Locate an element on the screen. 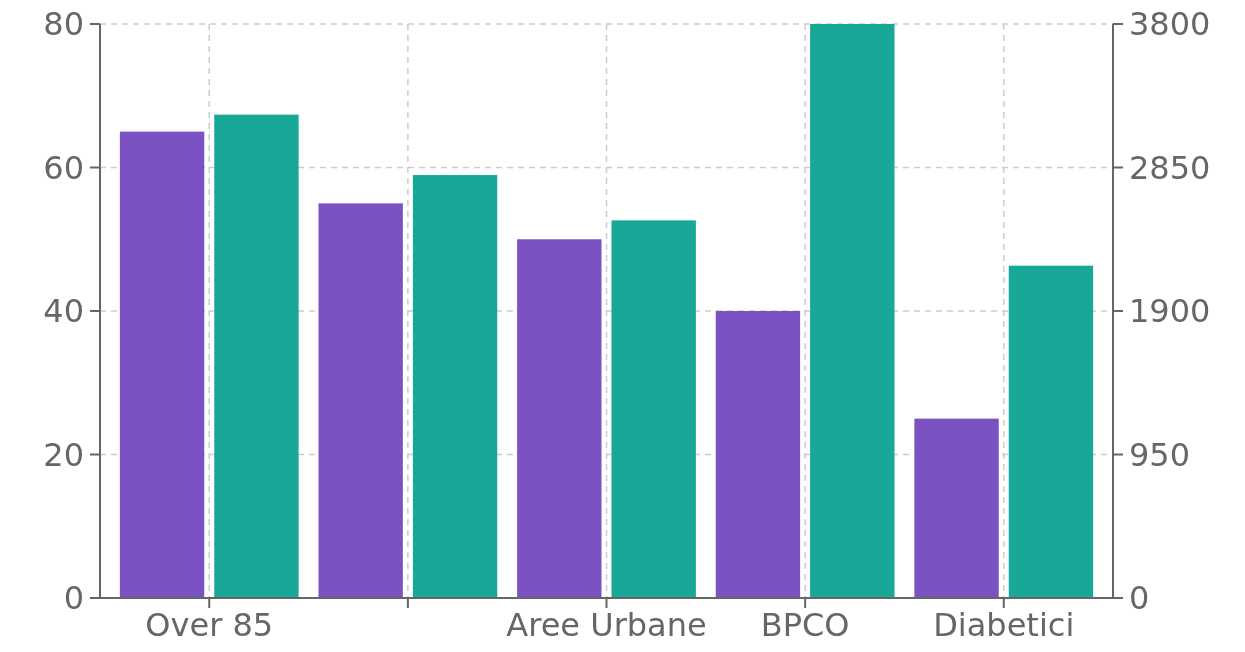 This screenshot has width=1245, height=652. y2-tick-label: 1900 is located at coordinates (1170, 311).